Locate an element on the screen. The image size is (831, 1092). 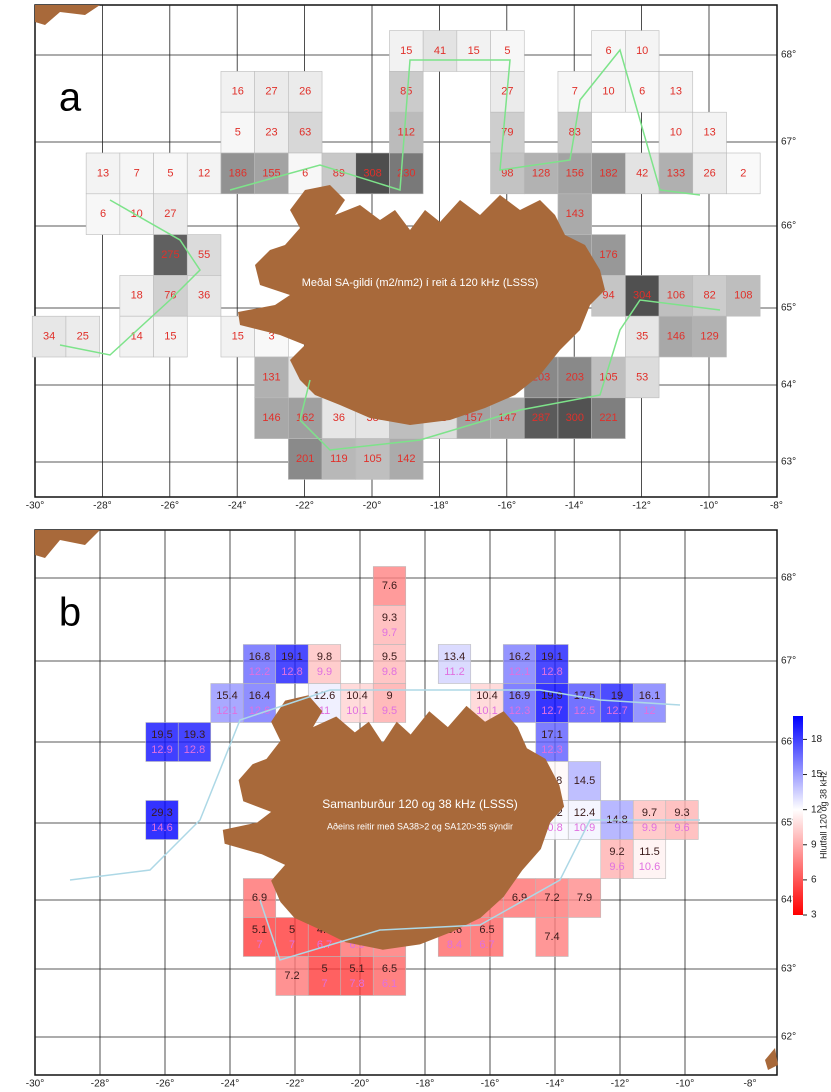
cell-ratio-second: 12.6 is located at coordinates (259, 711).